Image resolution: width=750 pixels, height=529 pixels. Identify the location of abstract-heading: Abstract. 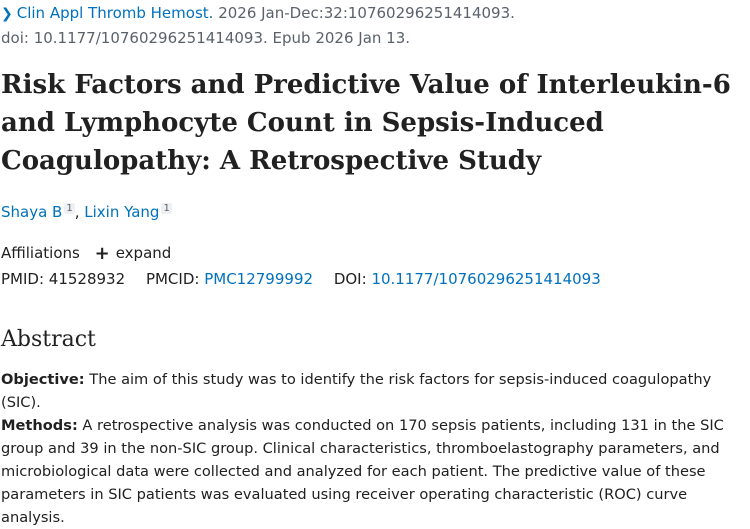
(48, 339).